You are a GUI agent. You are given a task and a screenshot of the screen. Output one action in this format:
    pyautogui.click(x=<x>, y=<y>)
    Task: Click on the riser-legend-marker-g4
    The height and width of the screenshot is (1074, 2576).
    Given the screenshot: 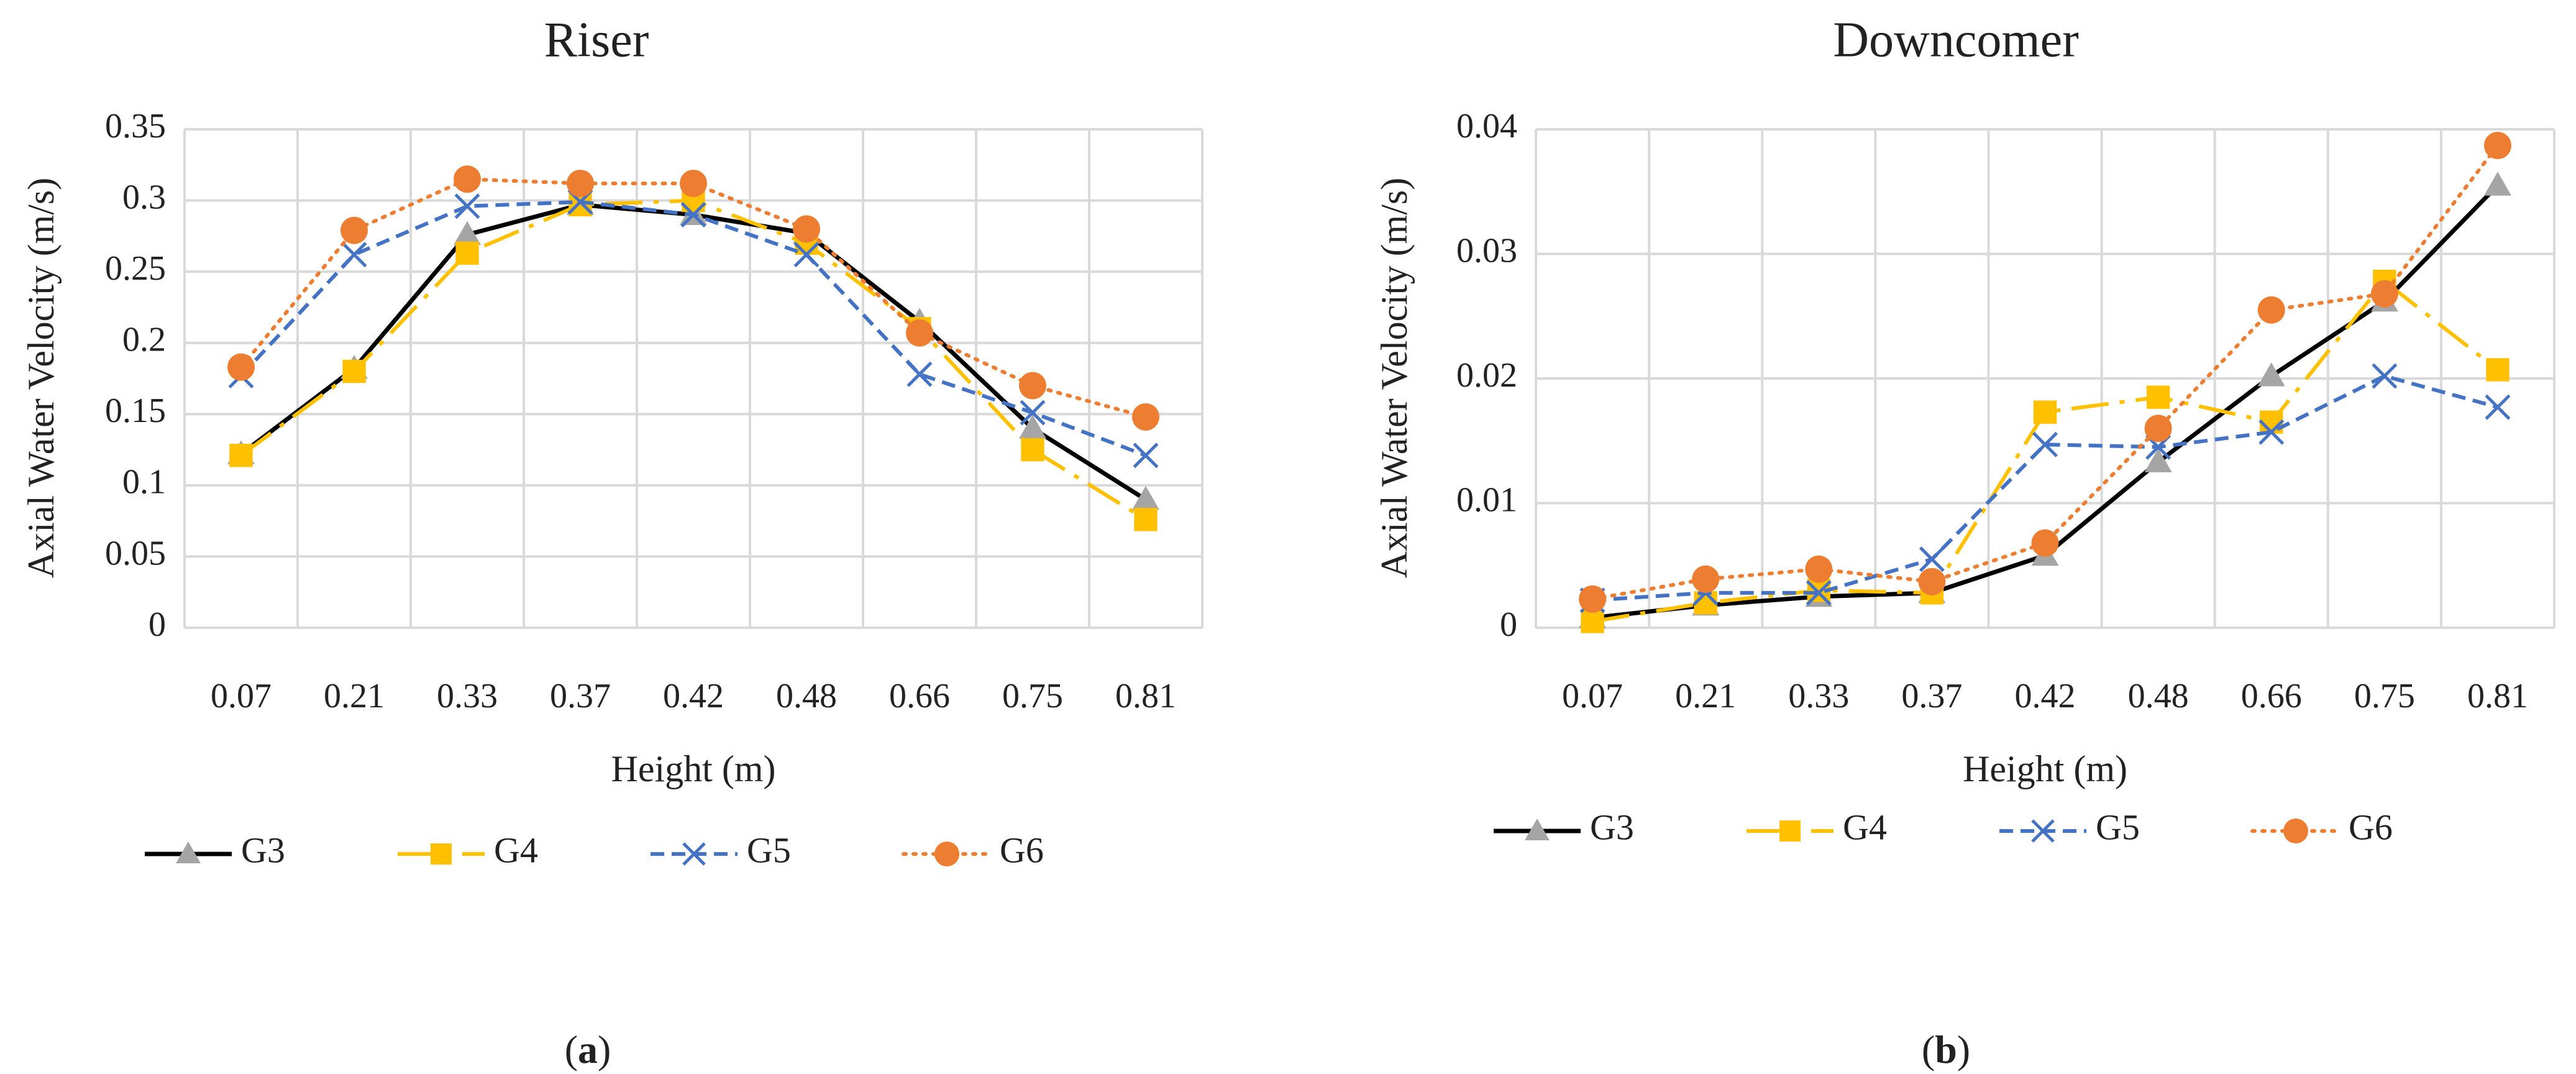 What is the action you would take?
    pyautogui.click(x=441, y=854)
    